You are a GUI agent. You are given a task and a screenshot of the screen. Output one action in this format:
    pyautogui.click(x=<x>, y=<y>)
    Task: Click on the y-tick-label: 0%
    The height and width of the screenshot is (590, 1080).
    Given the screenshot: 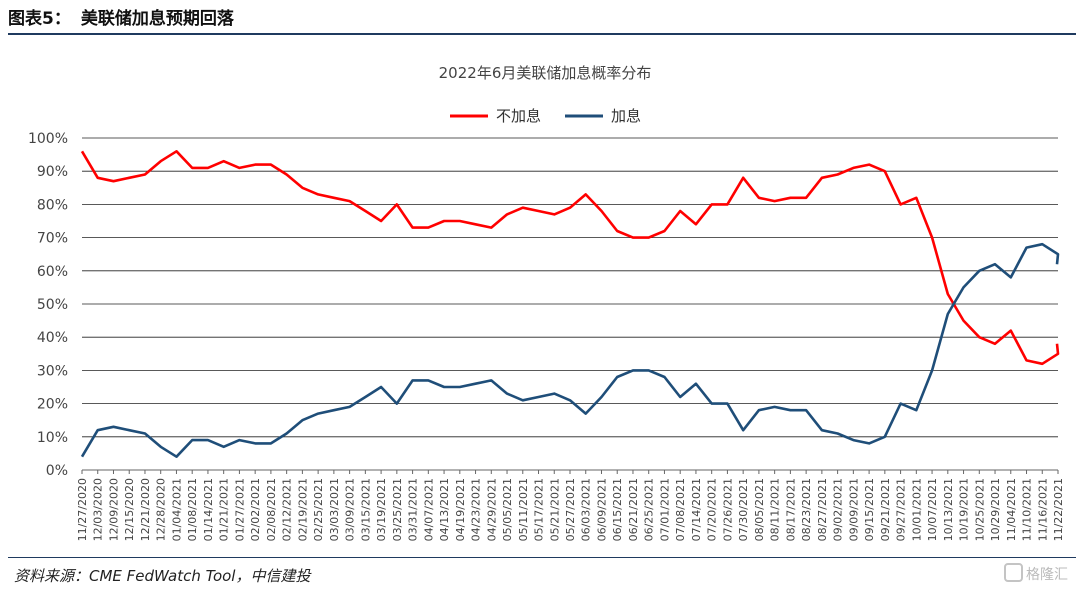 What is the action you would take?
    pyautogui.click(x=57, y=471)
    